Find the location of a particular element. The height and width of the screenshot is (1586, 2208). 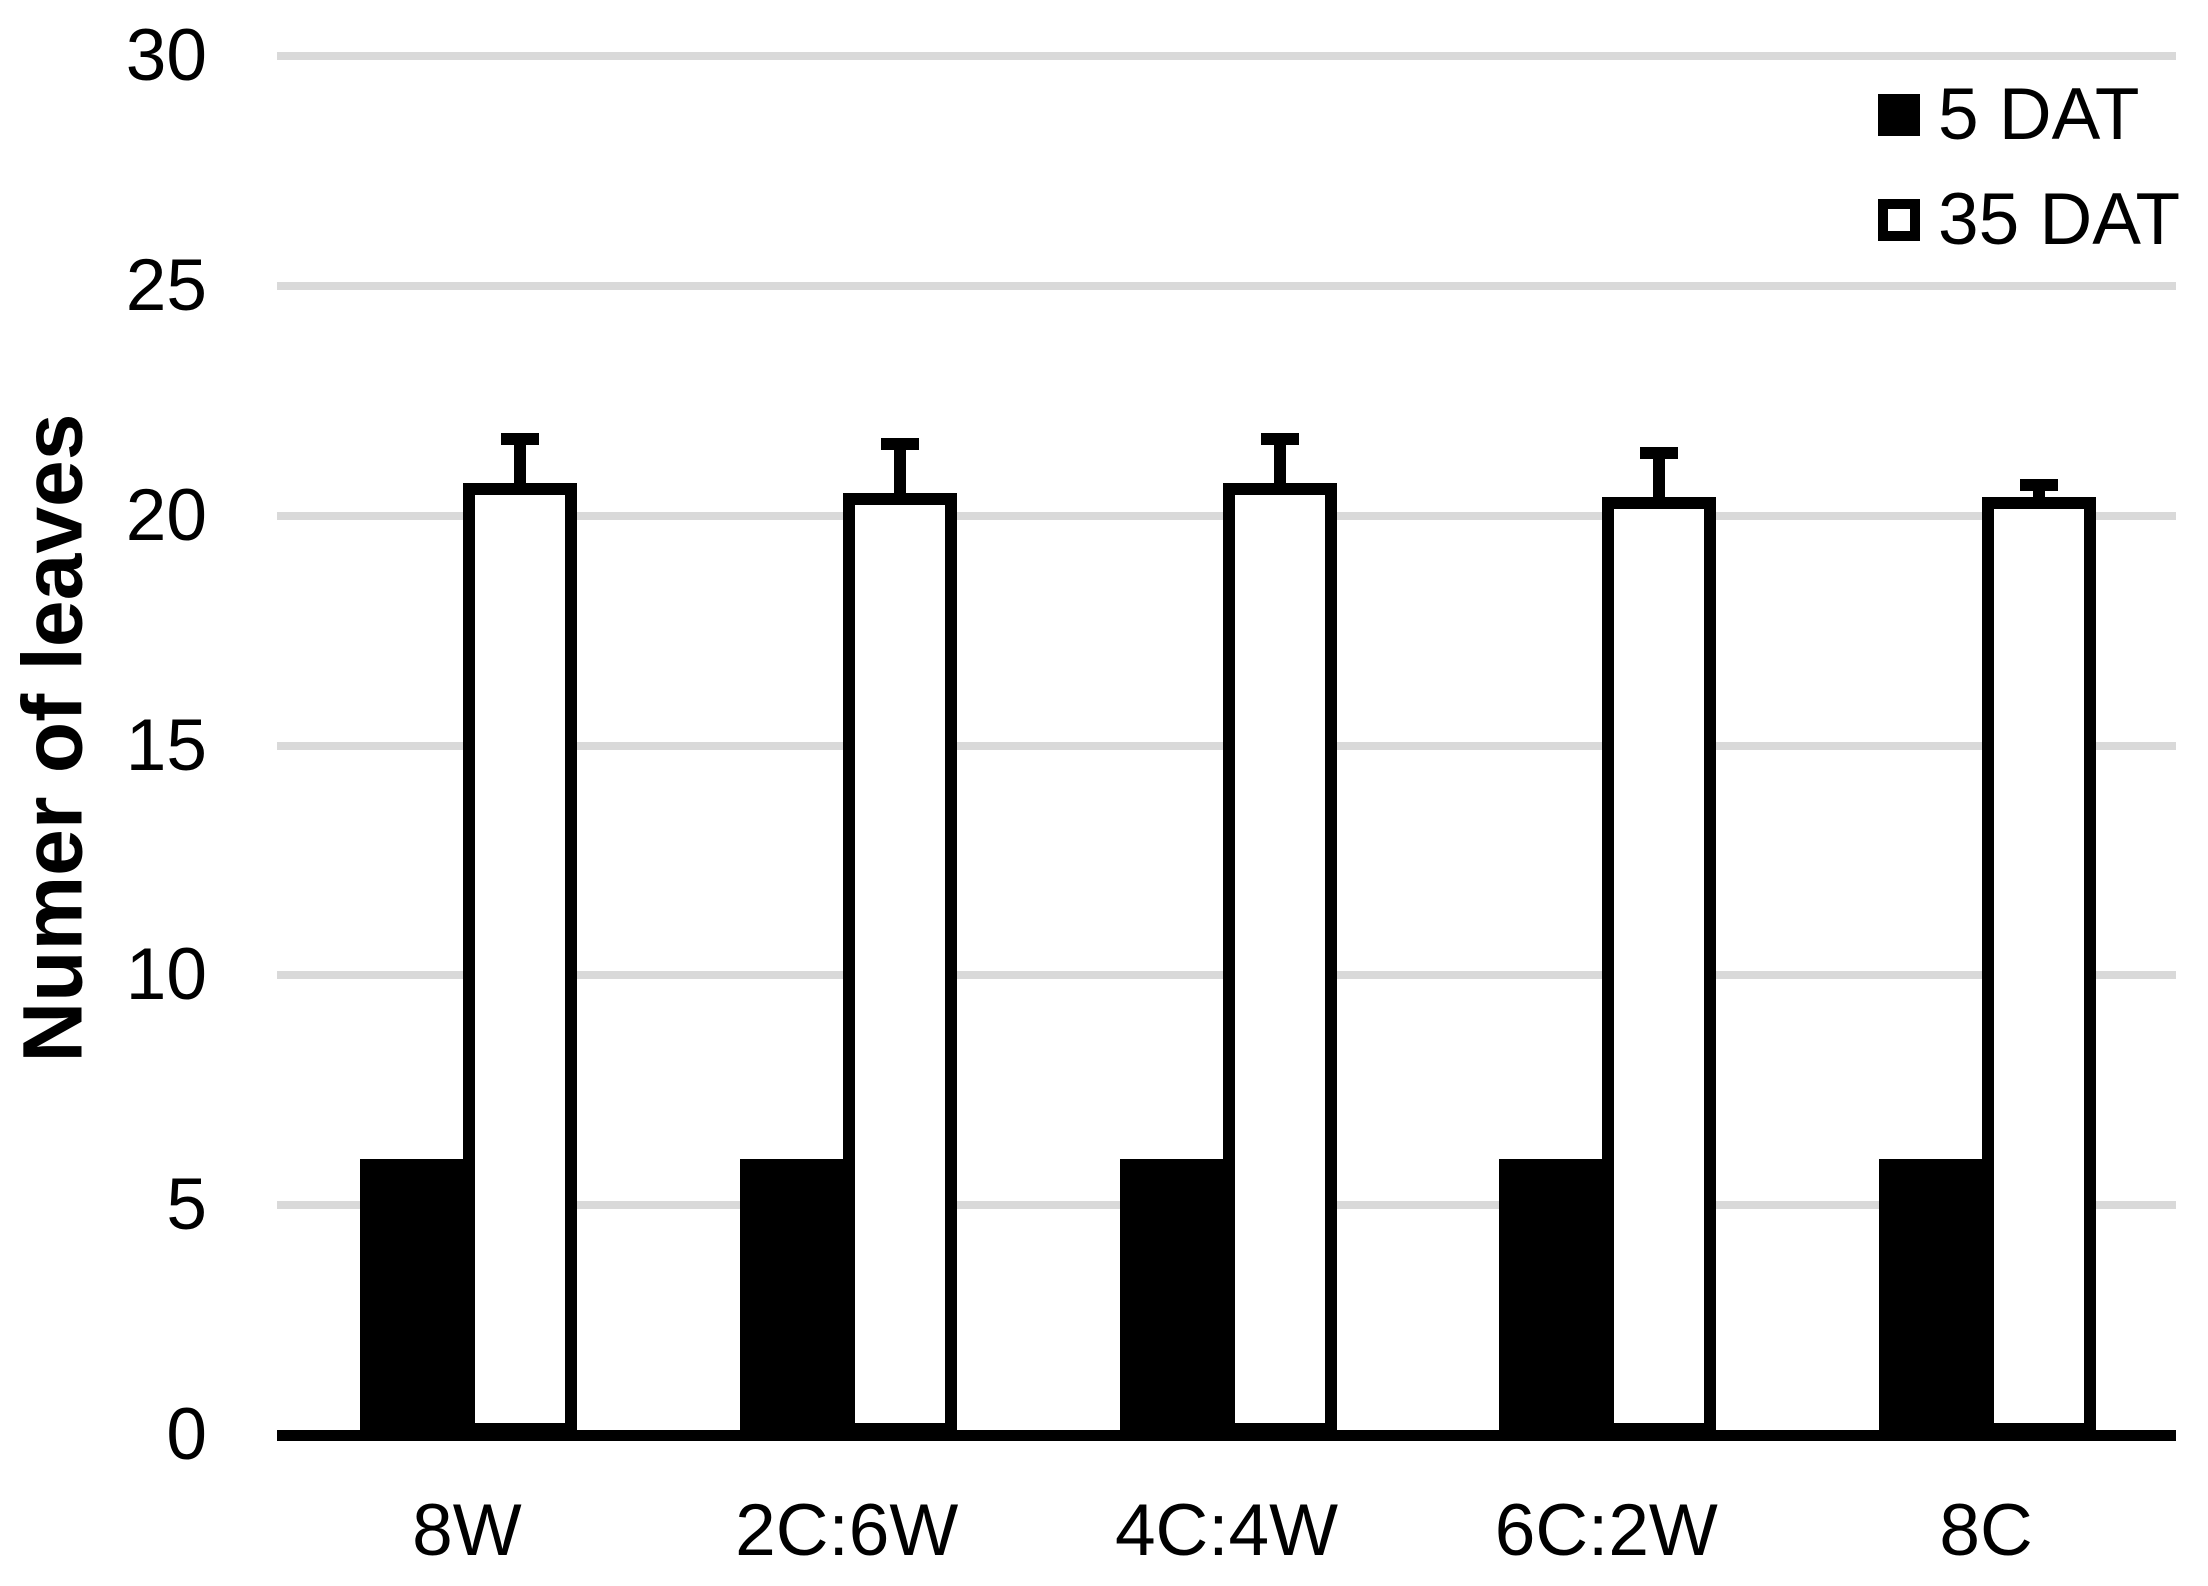

legend: 5 DAT 35 DAT is located at coordinates (2029, 167).